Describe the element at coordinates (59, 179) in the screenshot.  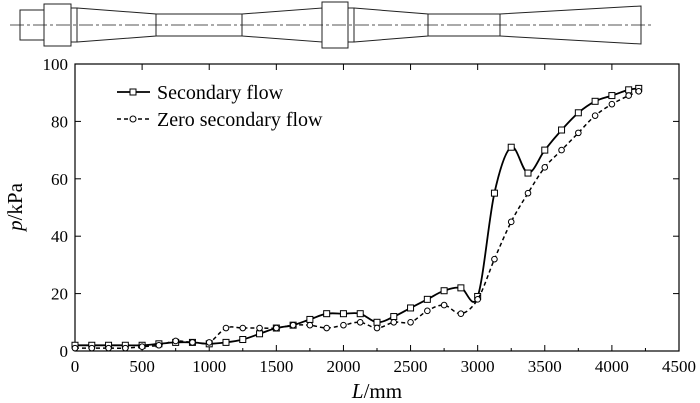
I see `y-tick-label: 60` at that location.